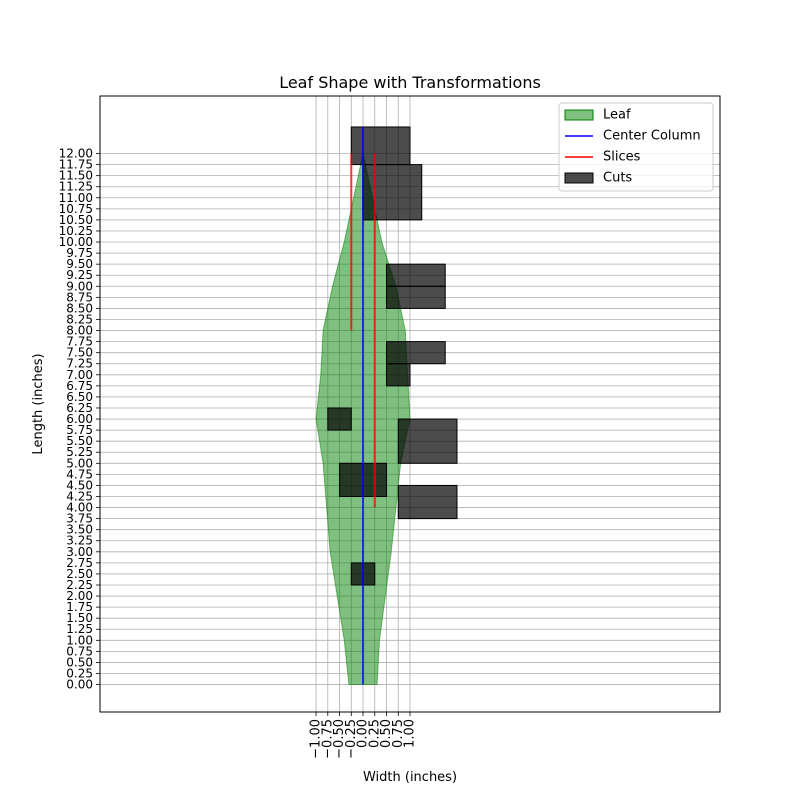  What do you see at coordinates (79, 342) in the screenshot?
I see `y-tick-label: 7.75` at bounding box center [79, 342].